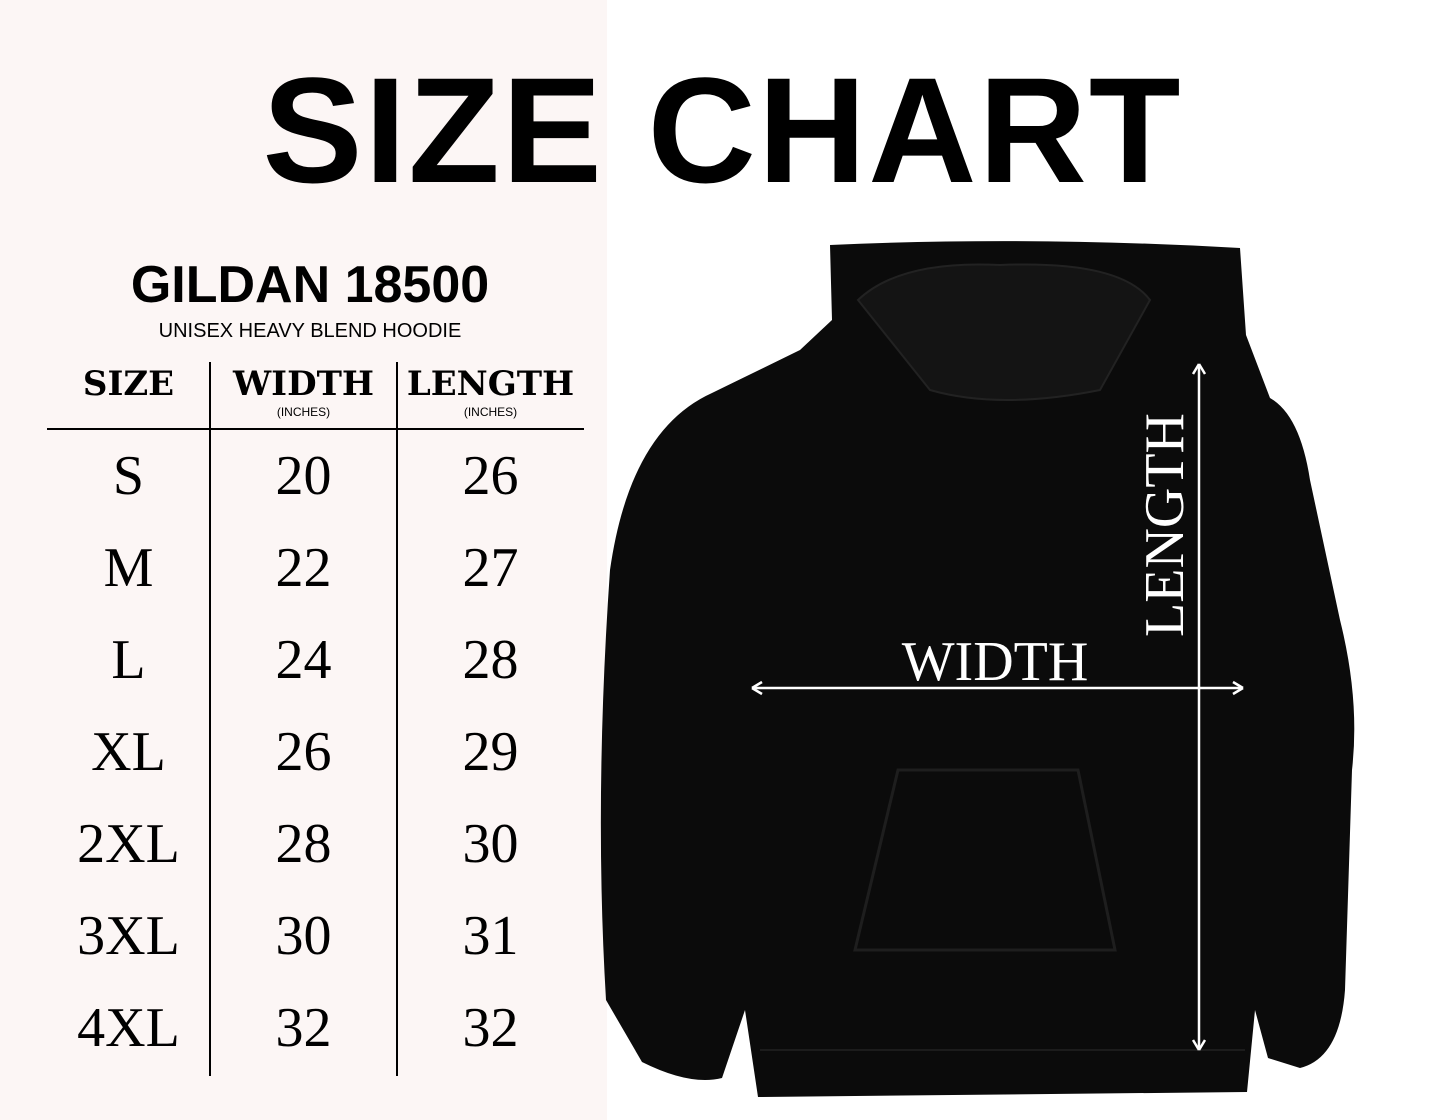  Describe the element at coordinates (128, 936) in the screenshot. I see `cell-size: 3XL` at that location.